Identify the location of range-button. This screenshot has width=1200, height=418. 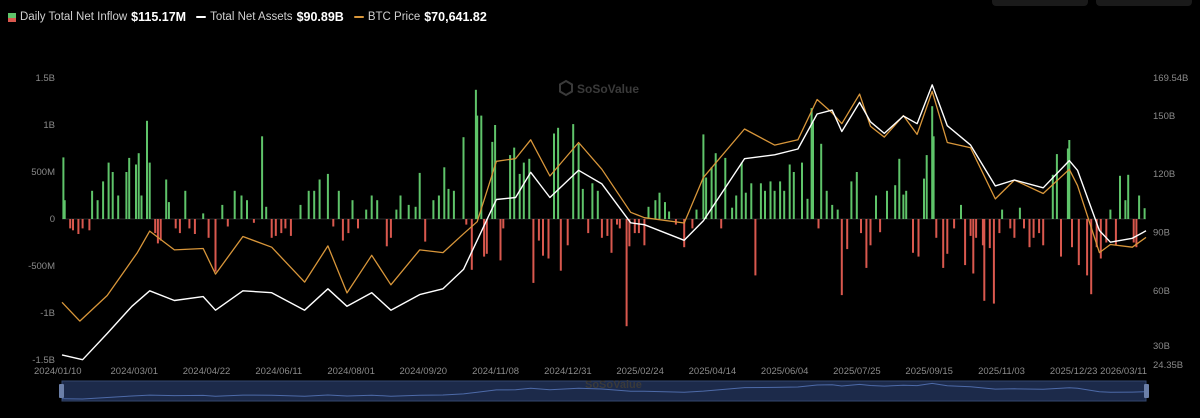
(1040, 3).